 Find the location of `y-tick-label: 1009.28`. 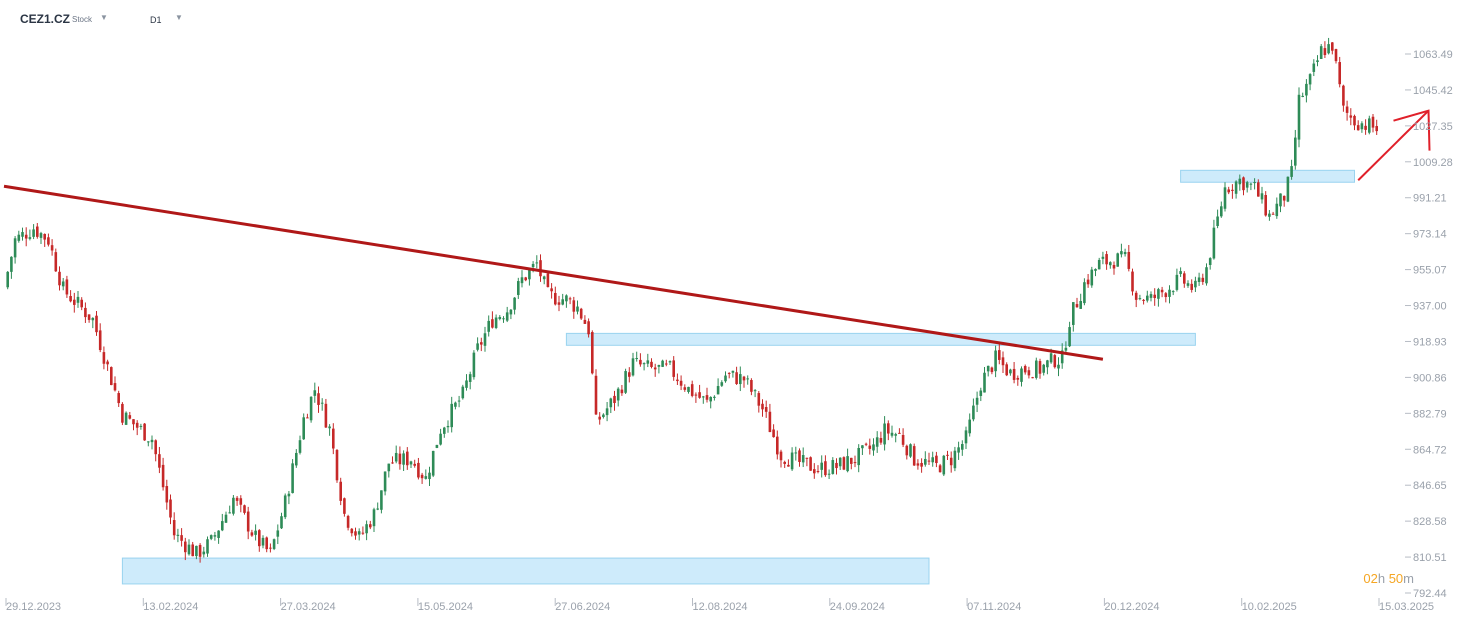

y-tick-label: 1009.28 is located at coordinates (1433, 163).